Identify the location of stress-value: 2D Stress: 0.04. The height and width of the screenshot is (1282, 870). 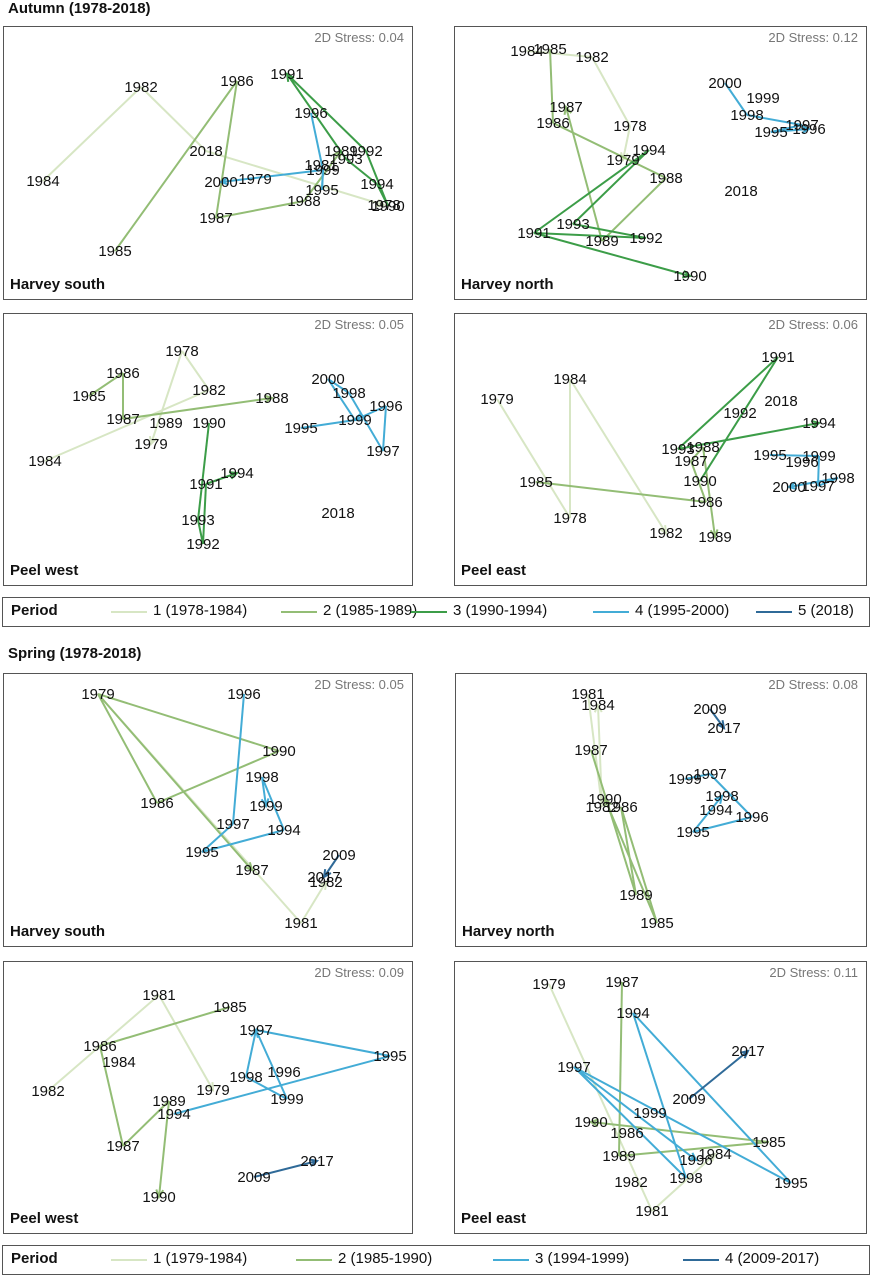
(359, 37).